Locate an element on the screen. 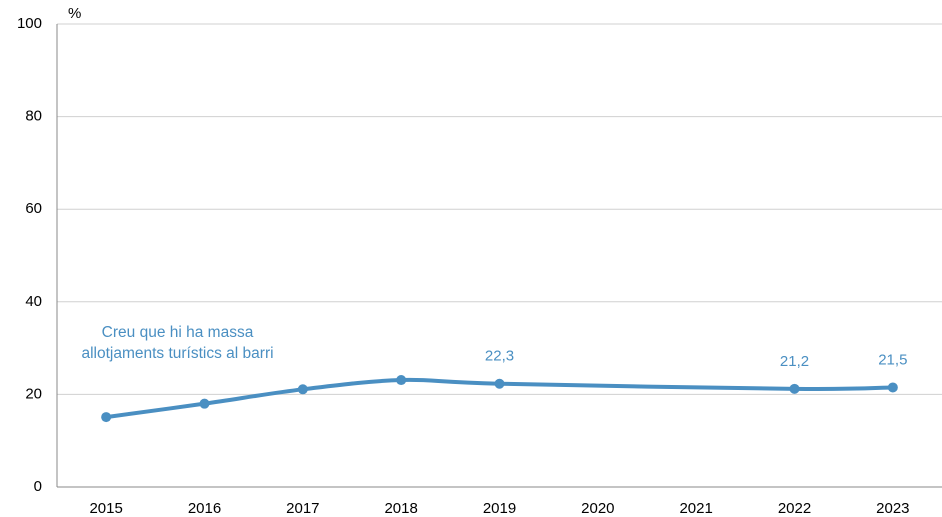 This screenshot has height=517, width=942. series-line is located at coordinates (499, 398).